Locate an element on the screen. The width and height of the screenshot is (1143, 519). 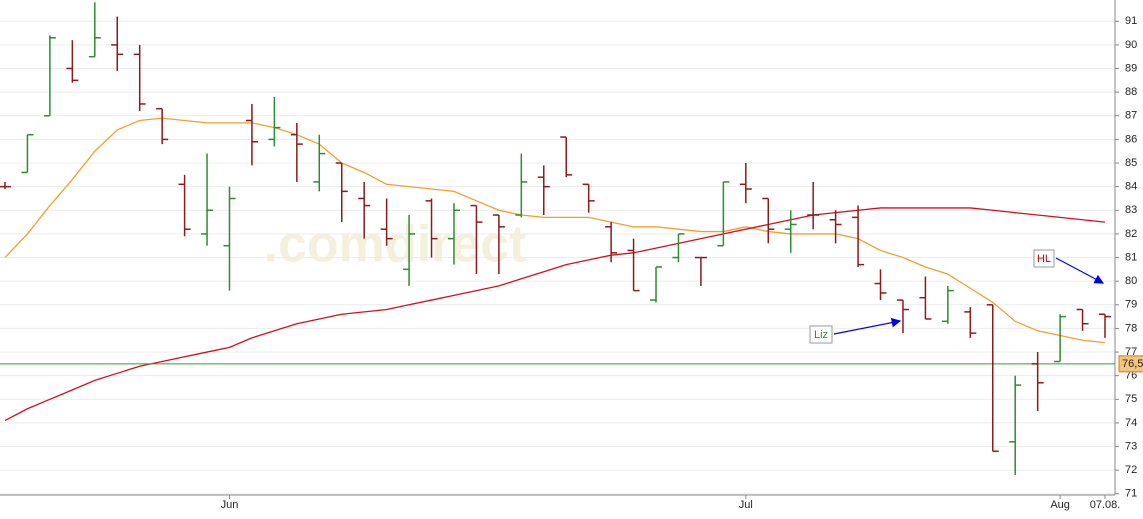
price-label-box is located at coordinates (1130, 364).